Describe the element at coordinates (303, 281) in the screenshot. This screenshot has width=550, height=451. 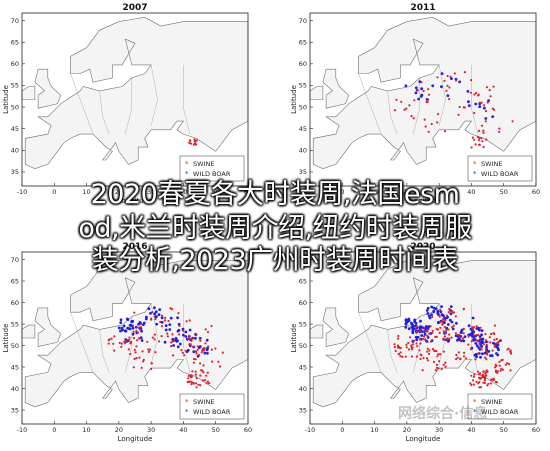
I see `y-tick-label: 65` at that location.